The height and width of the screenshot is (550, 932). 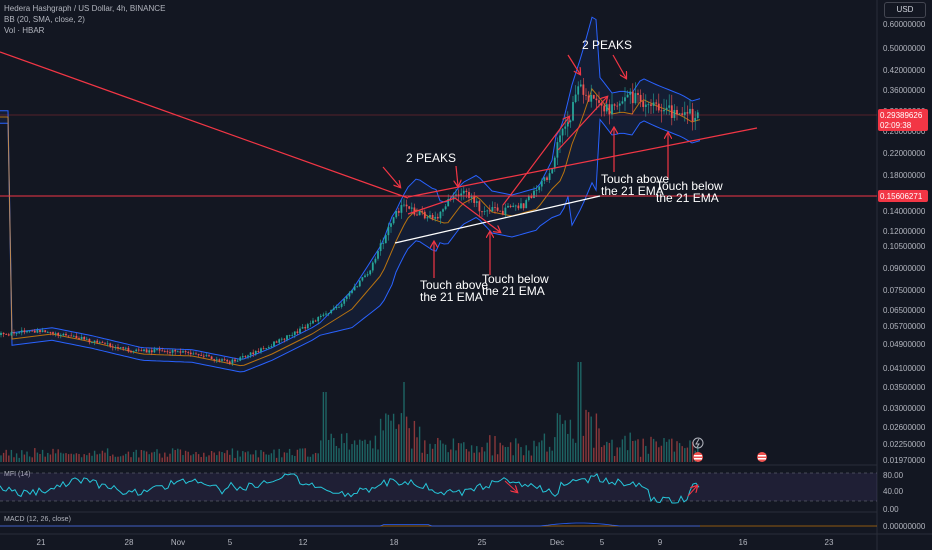 What do you see at coordinates (689, 186) in the screenshot?
I see `touch-below-label-2-line1: Touch below` at bounding box center [689, 186].